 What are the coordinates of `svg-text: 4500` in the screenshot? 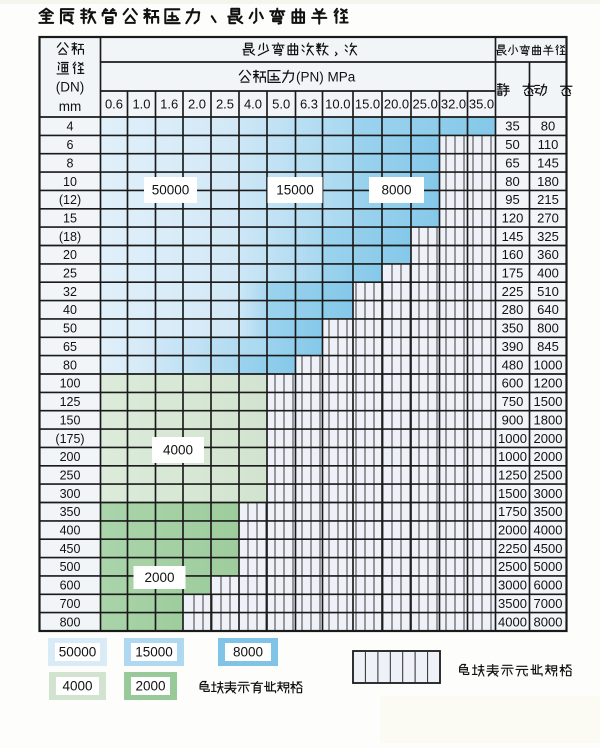 It's located at (548, 548).